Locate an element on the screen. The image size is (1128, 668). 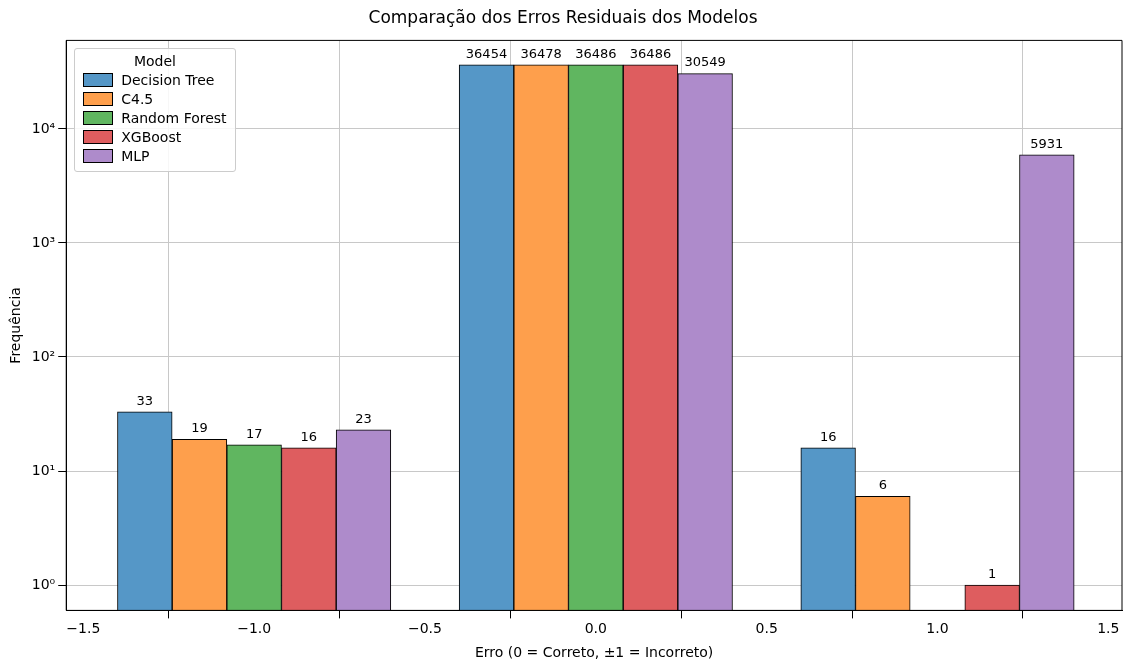
legend-label: MLP is located at coordinates (135, 156).